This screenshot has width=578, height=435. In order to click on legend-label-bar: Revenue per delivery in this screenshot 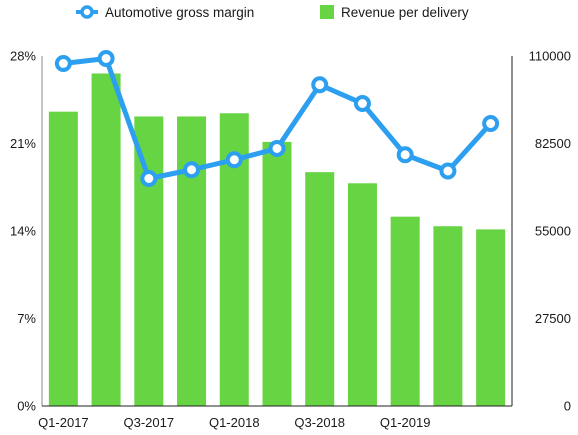, I will do `click(405, 12)`.